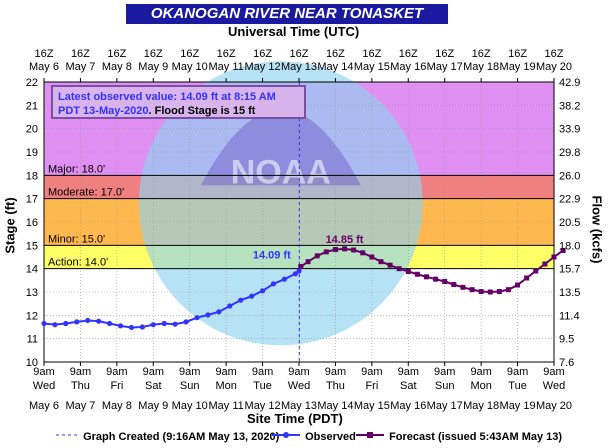  Describe the element at coordinates (32, 340) in the screenshot. I see `y-tick-label: 11` at that location.